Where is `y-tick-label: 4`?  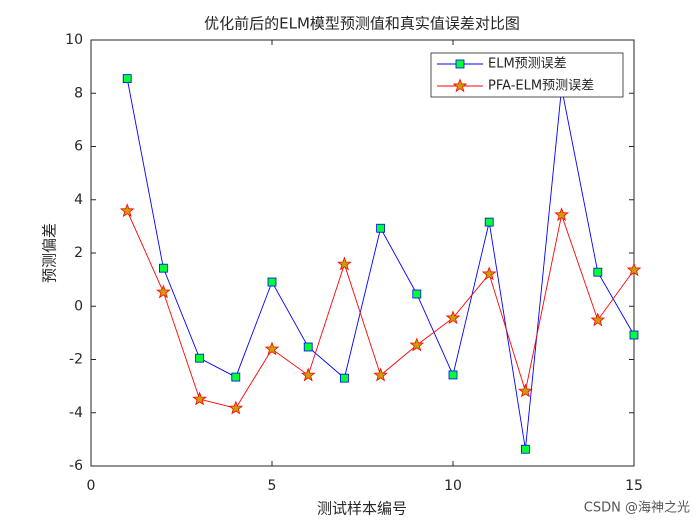 y-tick-label: 4 is located at coordinates (78, 200).